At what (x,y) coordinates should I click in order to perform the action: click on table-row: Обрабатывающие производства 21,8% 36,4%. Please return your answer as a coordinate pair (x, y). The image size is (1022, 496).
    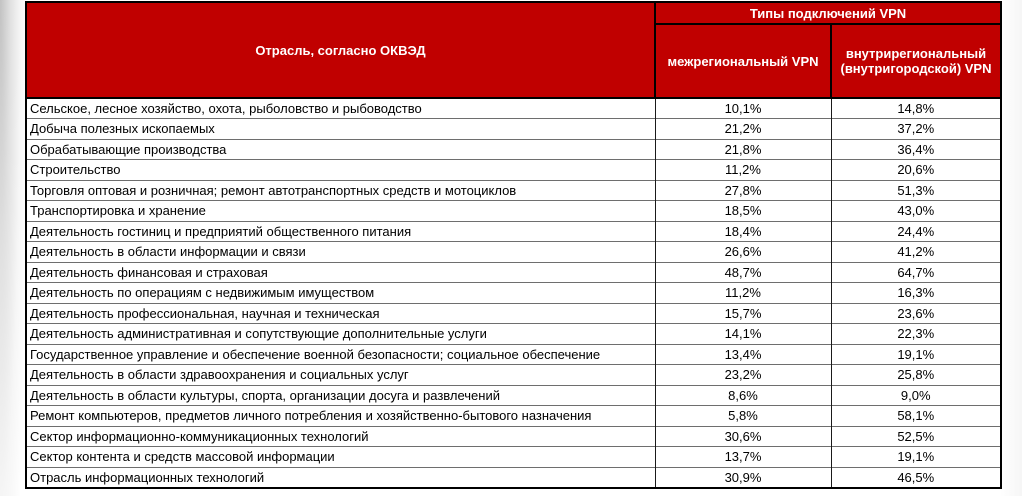
    Looking at the image, I should click on (513, 149).